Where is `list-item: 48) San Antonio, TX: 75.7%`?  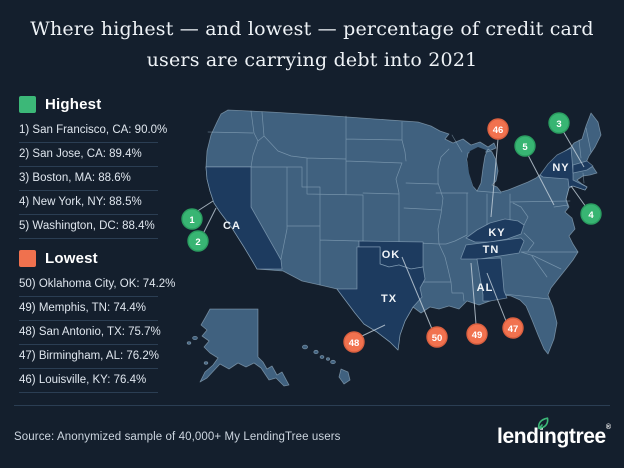
list-item: 48) San Antonio, TX: 75.7% is located at coordinates (90, 333).